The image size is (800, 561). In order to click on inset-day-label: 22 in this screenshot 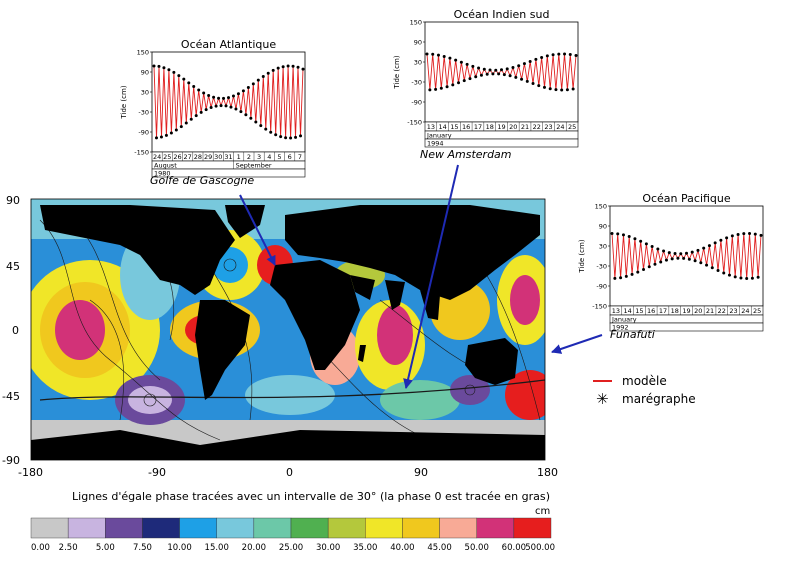, I will do `click(722, 311)`.